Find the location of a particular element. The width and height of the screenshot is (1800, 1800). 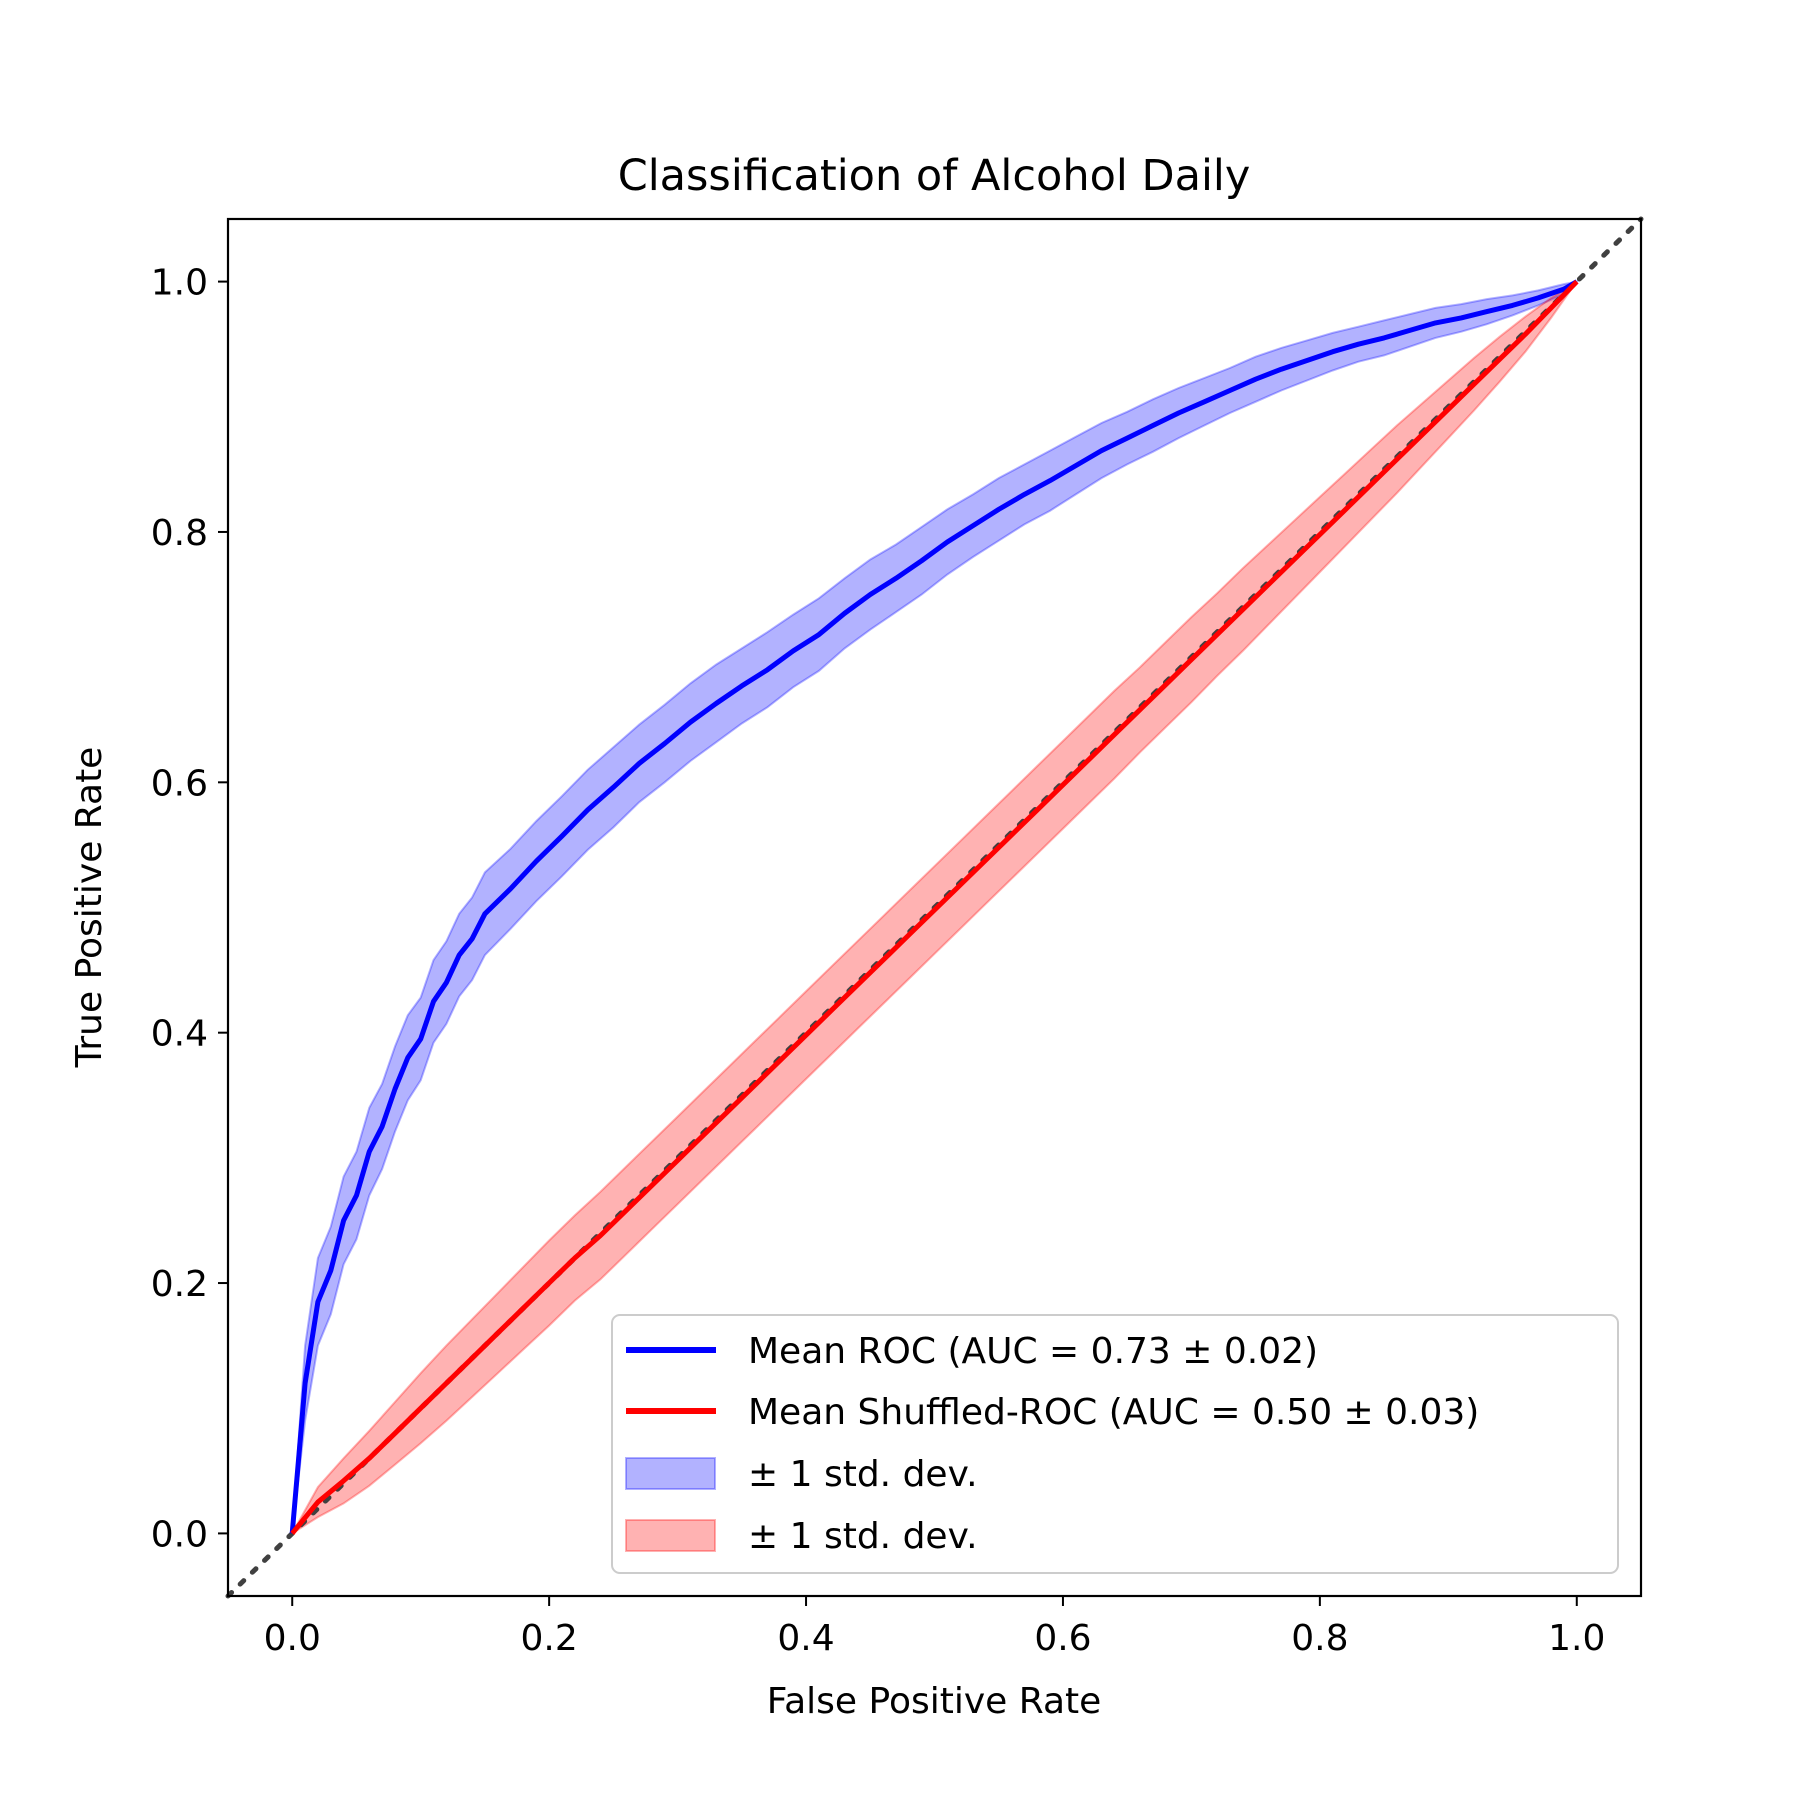

legend-swatch-blue-band is located at coordinates (670, 1473).